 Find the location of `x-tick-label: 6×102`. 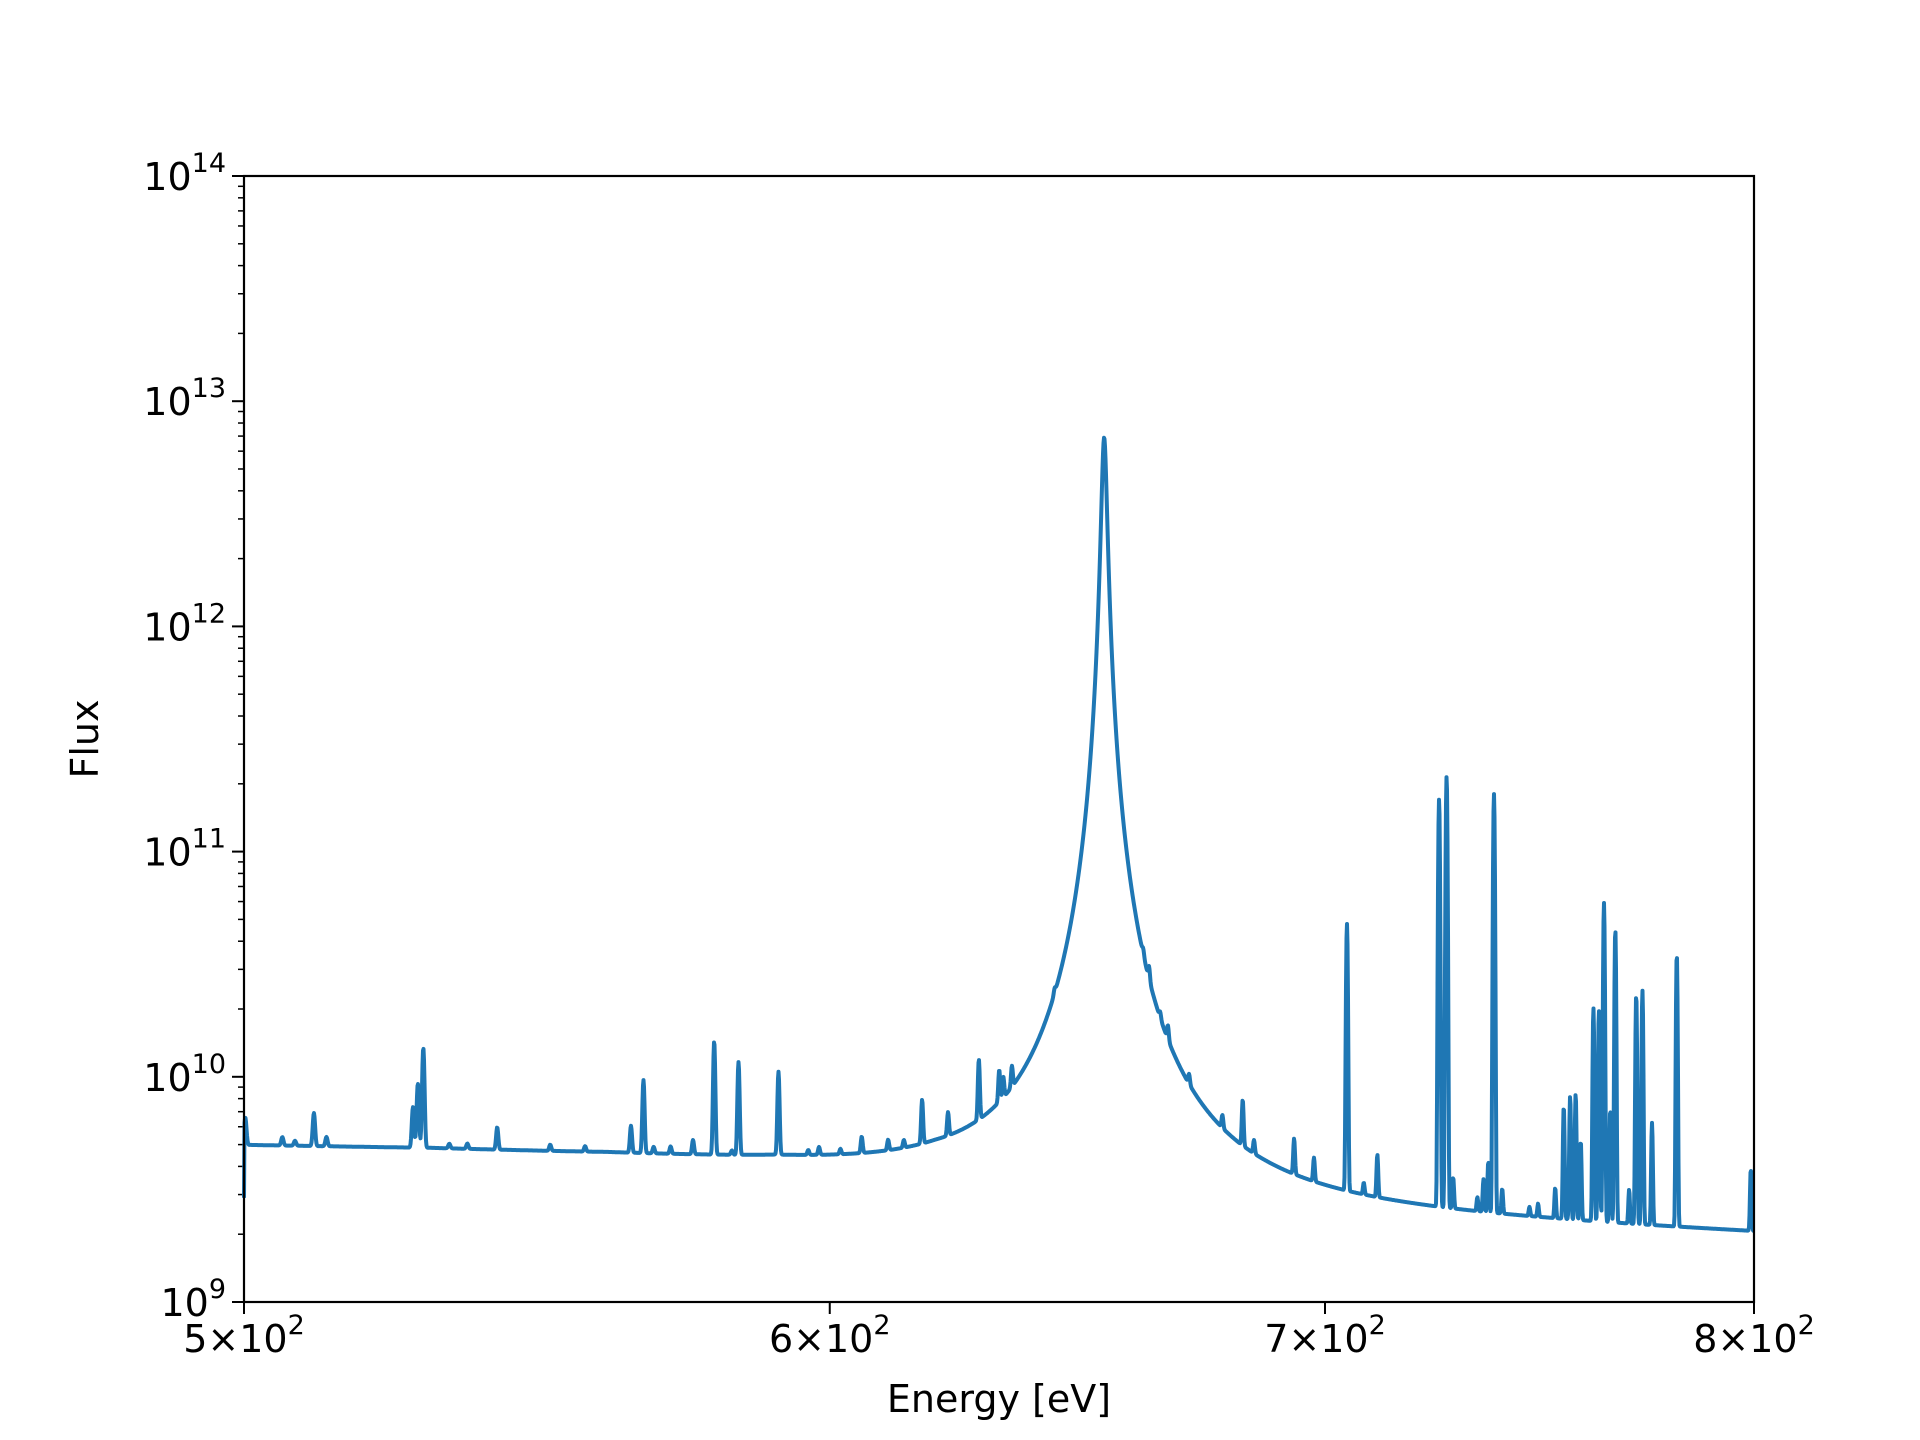

x-tick-label: 6×102 is located at coordinates (830, 1335).